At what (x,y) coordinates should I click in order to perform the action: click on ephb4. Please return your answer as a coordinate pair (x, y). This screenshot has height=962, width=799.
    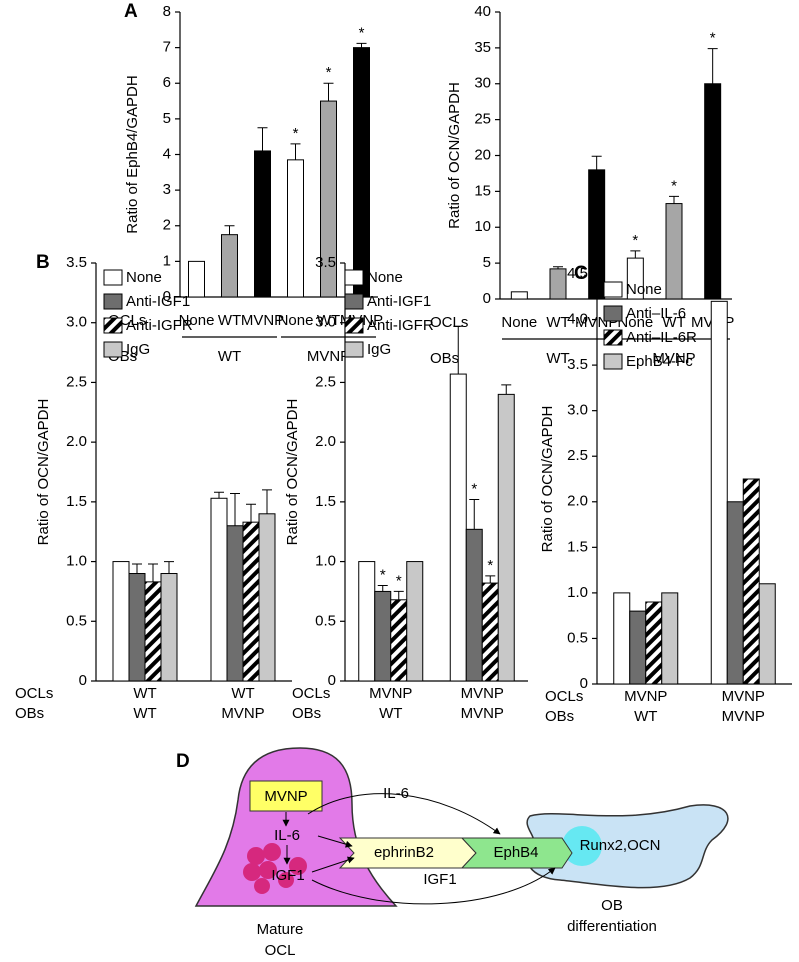
    Looking at the image, I should click on (516, 853).